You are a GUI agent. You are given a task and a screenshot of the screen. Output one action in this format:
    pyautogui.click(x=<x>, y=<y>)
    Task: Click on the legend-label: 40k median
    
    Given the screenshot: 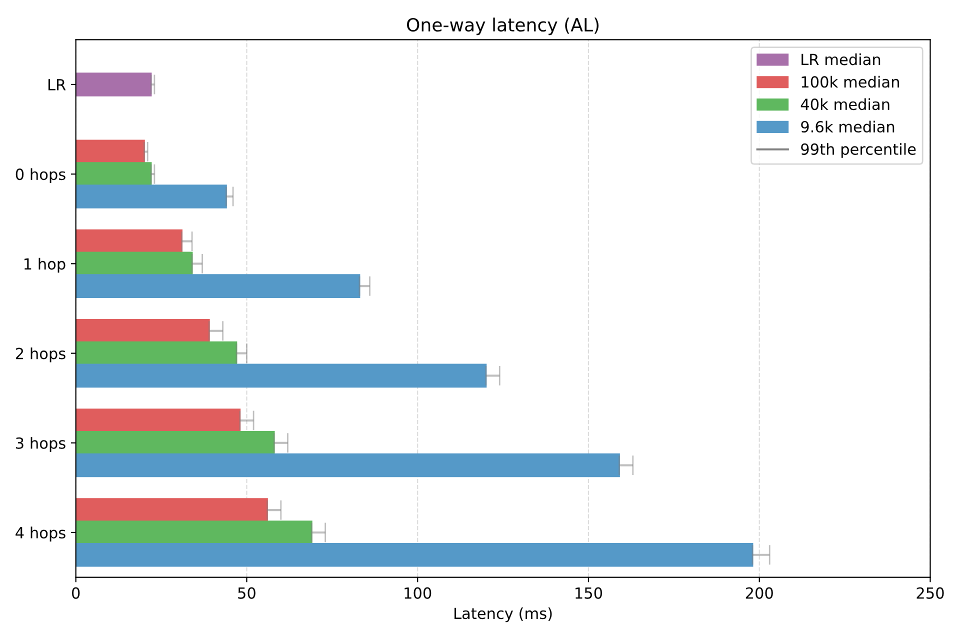 What is the action you would take?
    pyautogui.click(x=845, y=104)
    